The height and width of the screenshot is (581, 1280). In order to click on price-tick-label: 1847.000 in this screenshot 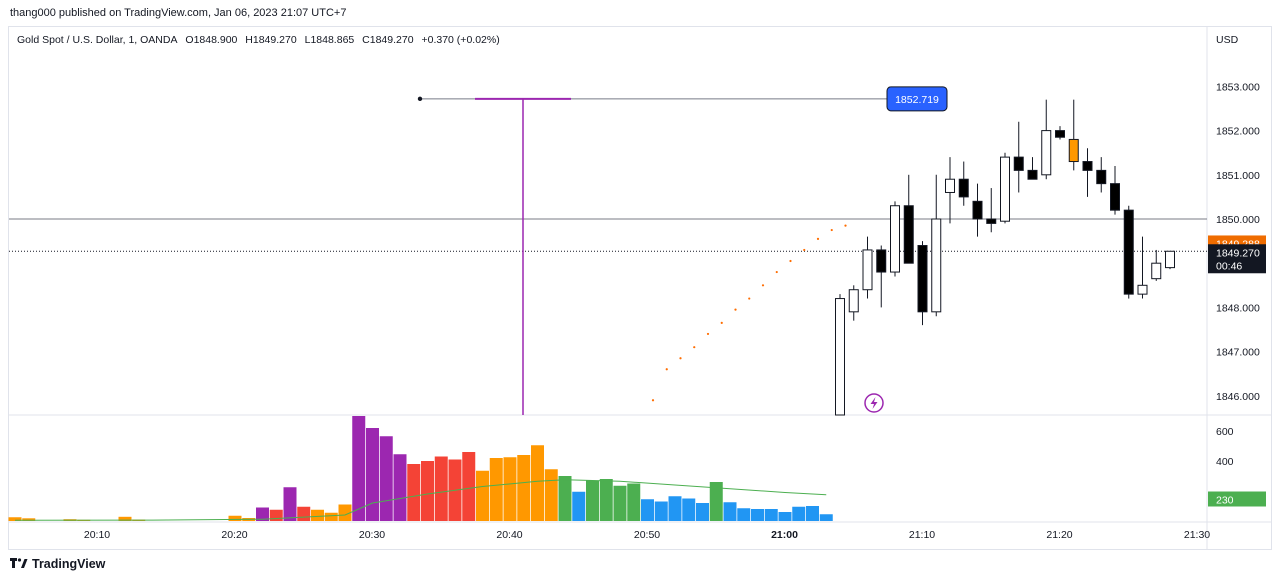, I will do `click(1238, 353)`.